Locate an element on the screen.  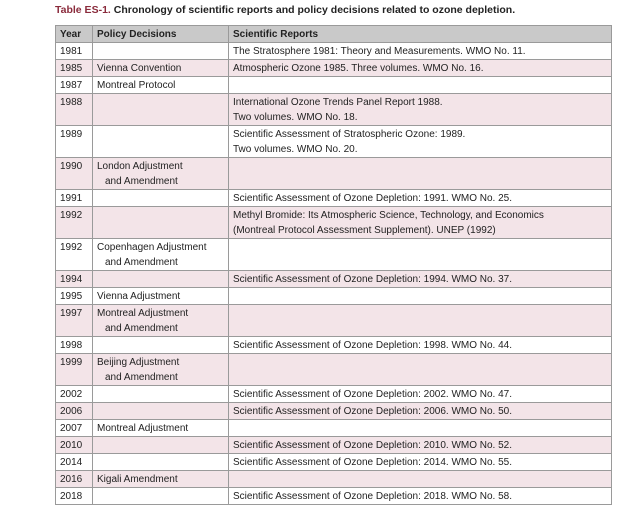
header-cell: Policy Decisions is located at coordinates (160, 34).